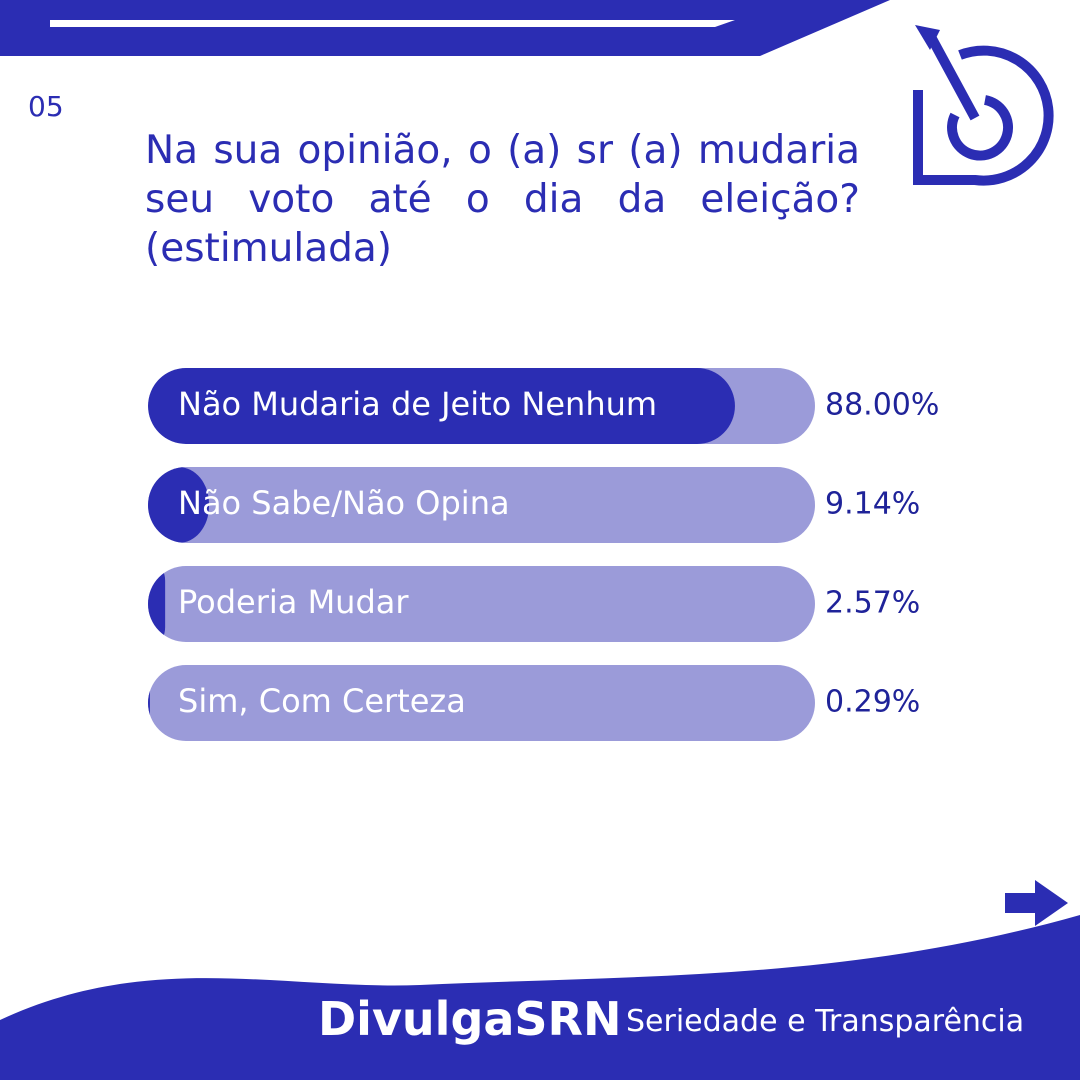 This screenshot has width=1080, height=1080. What do you see at coordinates (872, 504) in the screenshot?
I see `value-label: 9.14%` at bounding box center [872, 504].